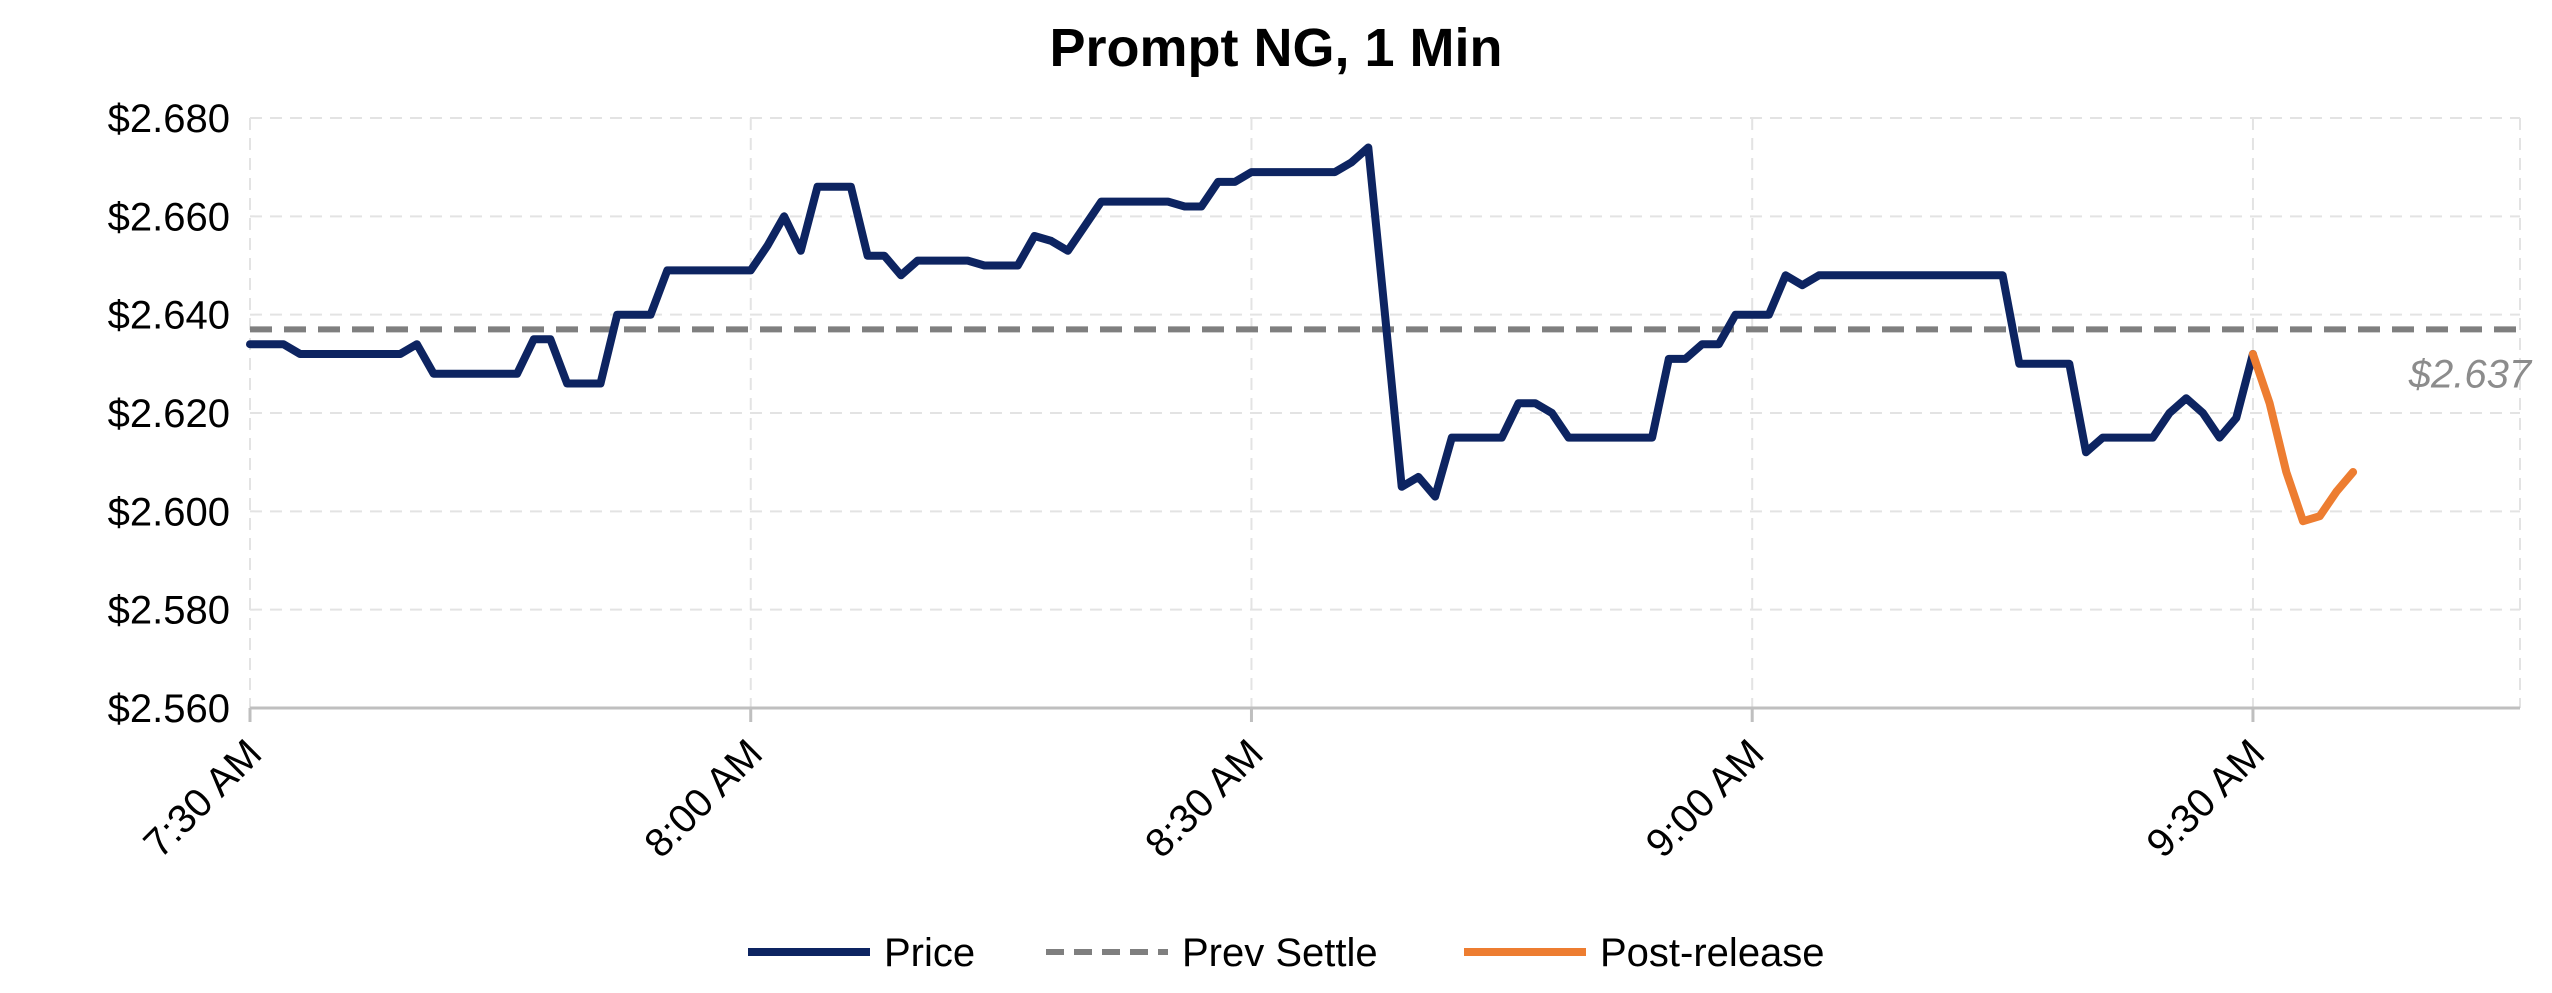 This screenshot has height=993, width=2552. Describe the element at coordinates (169, 217) in the screenshot. I see `y-tick-label: $2.660` at that location.